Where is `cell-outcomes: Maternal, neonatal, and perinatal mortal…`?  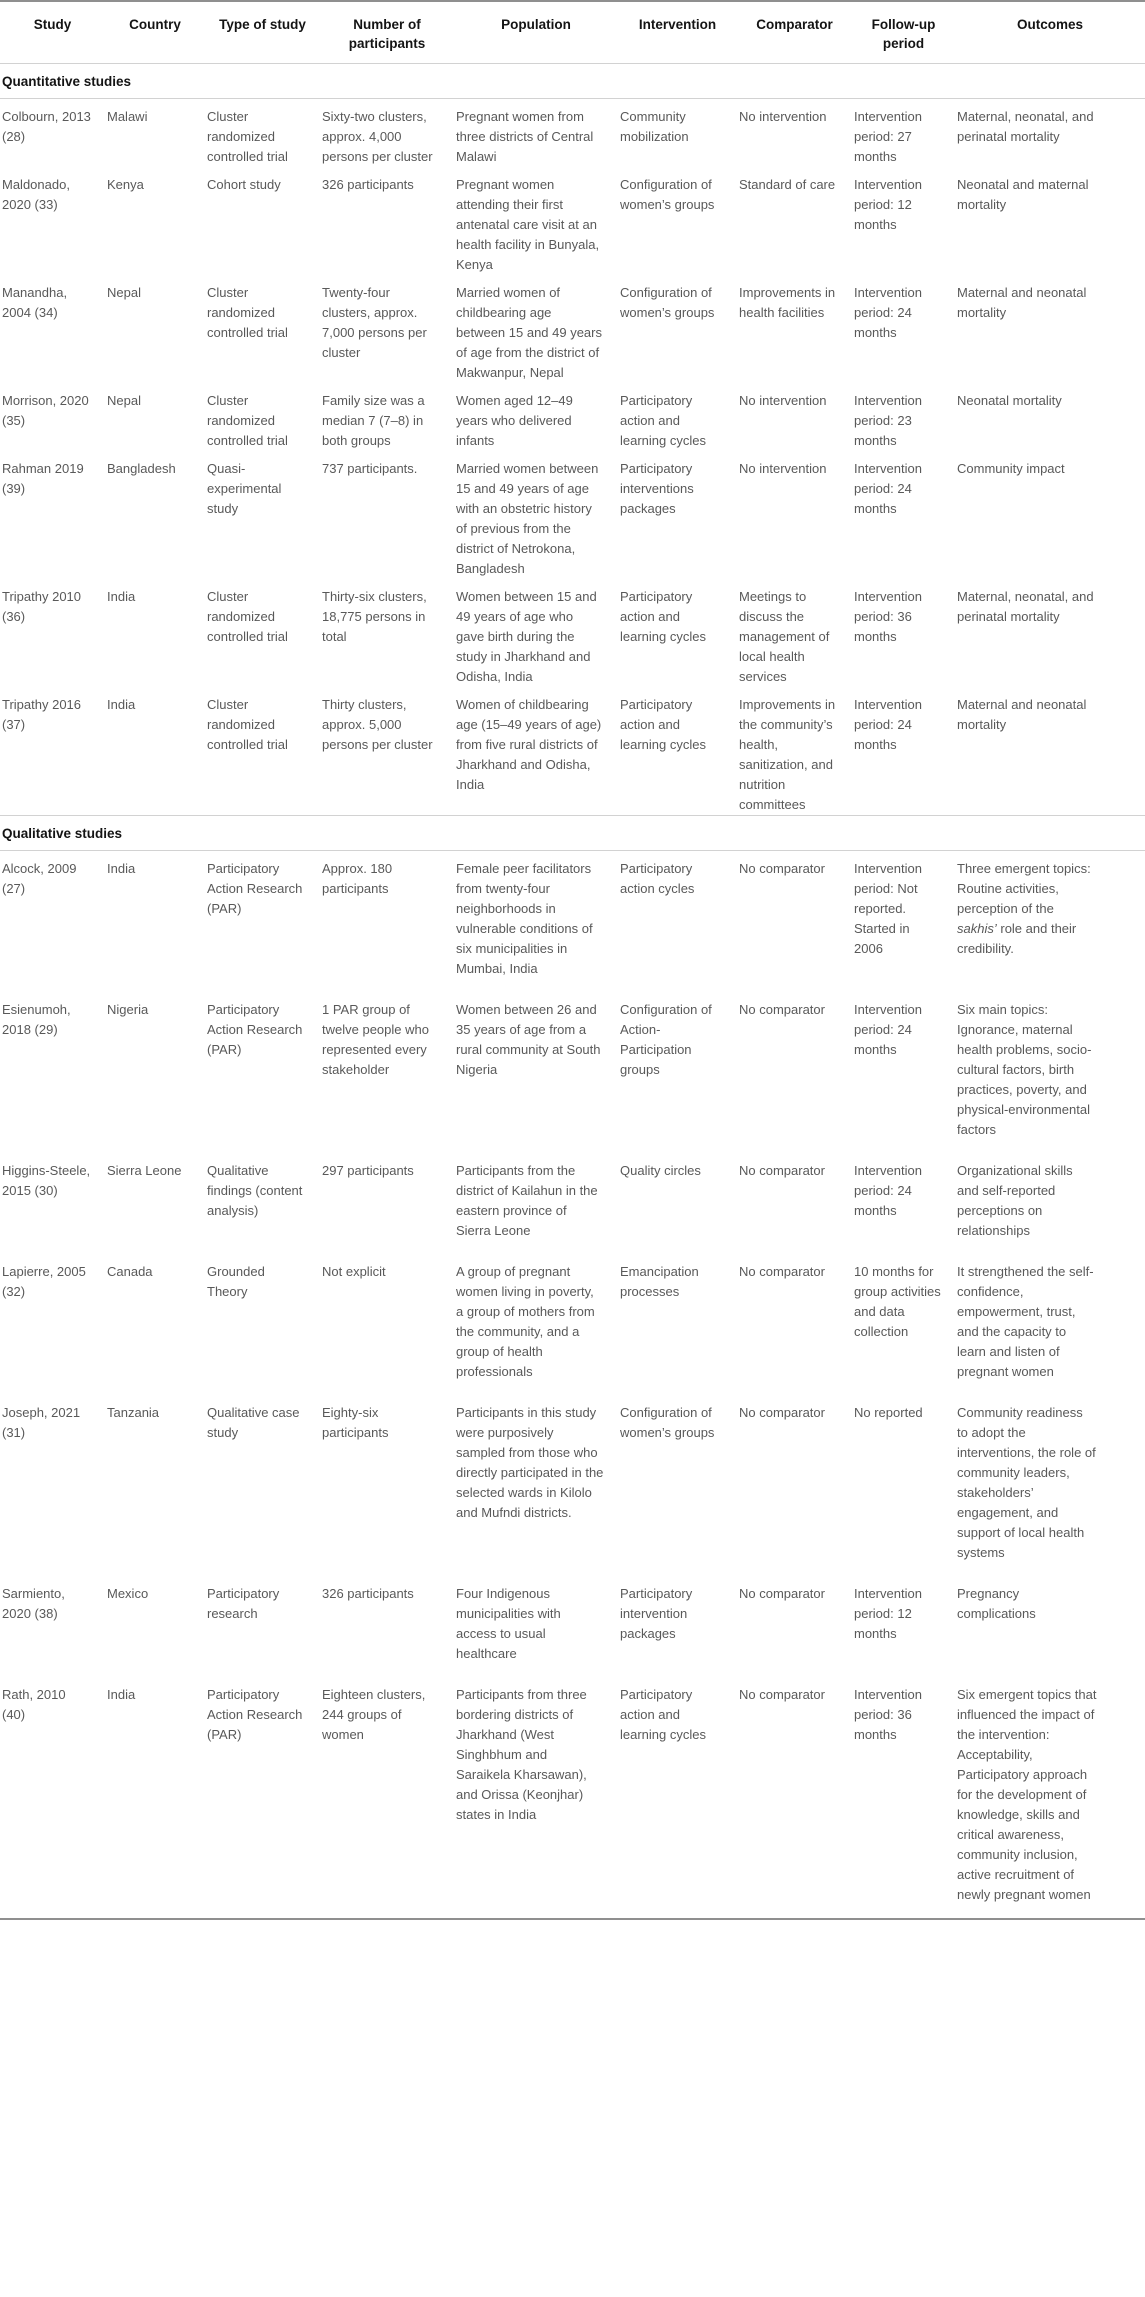
cell-outcomes: Maternal, neonatal, and perinatal mortal… is located at coordinates (1025, 126).